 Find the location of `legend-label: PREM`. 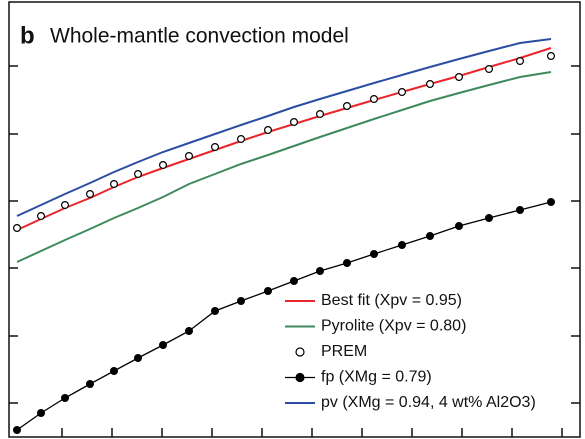

legend-label: PREM is located at coordinates (344, 351).